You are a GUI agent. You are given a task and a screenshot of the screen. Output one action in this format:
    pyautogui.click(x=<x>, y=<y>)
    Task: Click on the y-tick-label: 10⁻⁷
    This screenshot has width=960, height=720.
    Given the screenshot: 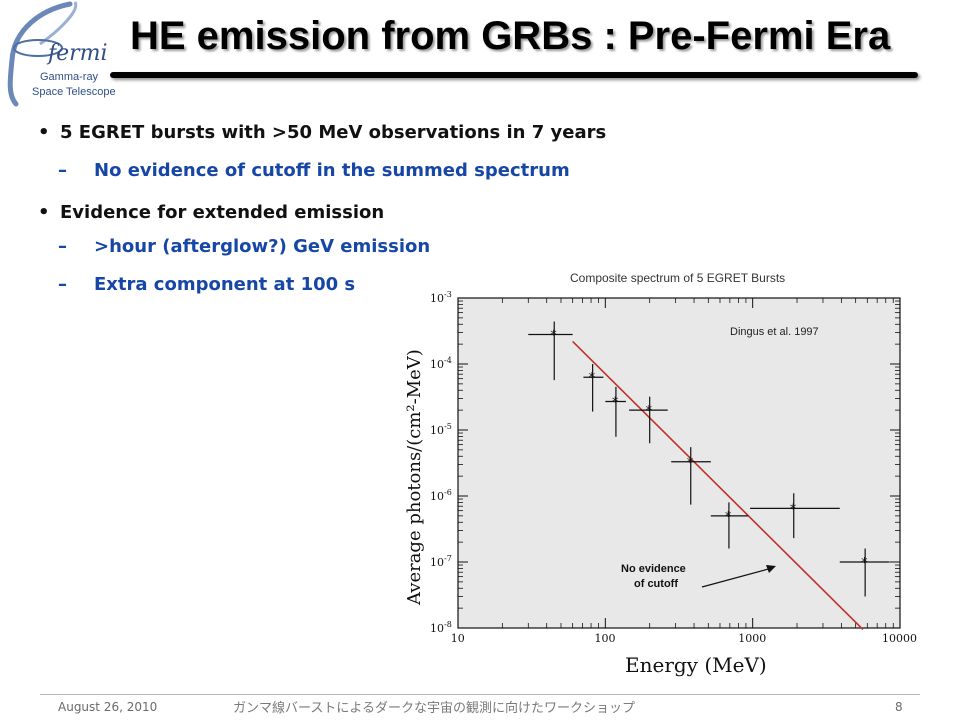 What is the action you would take?
    pyautogui.click(x=441, y=561)
    